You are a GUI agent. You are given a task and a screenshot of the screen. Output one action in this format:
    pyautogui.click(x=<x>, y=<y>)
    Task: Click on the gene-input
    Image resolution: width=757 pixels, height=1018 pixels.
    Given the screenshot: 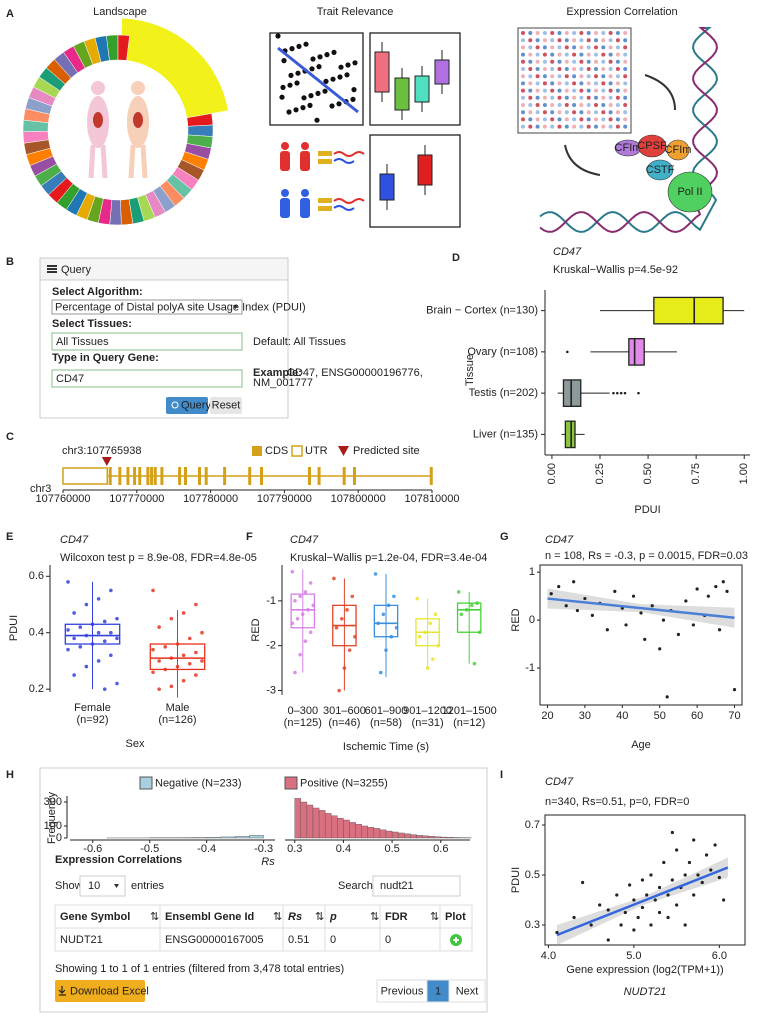 What is the action you would take?
    pyautogui.click(x=147, y=378)
    